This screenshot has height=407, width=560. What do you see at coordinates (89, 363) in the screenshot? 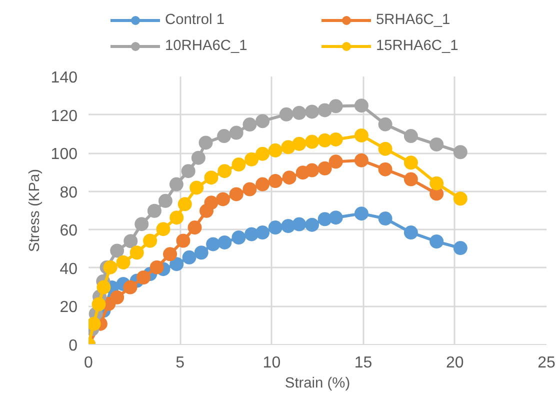
I see `x-tick-label: 0` at bounding box center [89, 363].